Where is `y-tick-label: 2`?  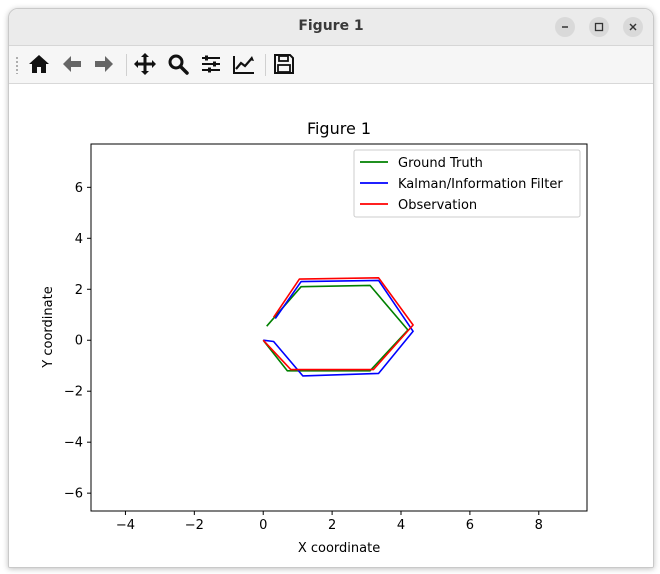 y-tick-label: 2 is located at coordinates (79, 290).